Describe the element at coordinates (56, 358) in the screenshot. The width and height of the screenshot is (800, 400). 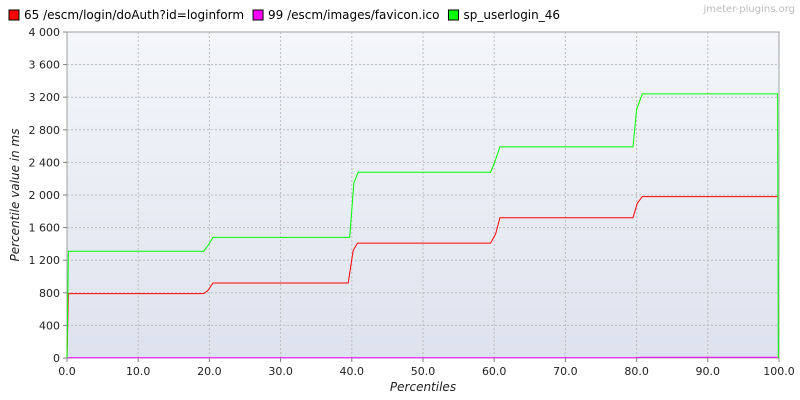
I see `y-tick-label: 0` at that location.